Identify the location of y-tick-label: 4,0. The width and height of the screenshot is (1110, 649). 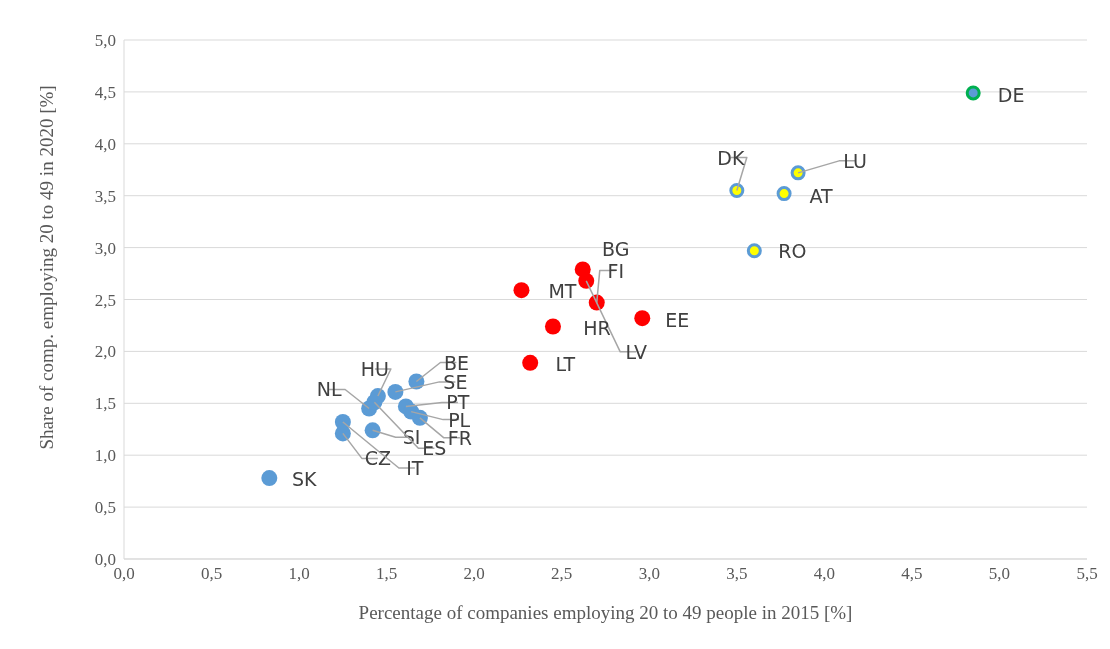
(105, 144).